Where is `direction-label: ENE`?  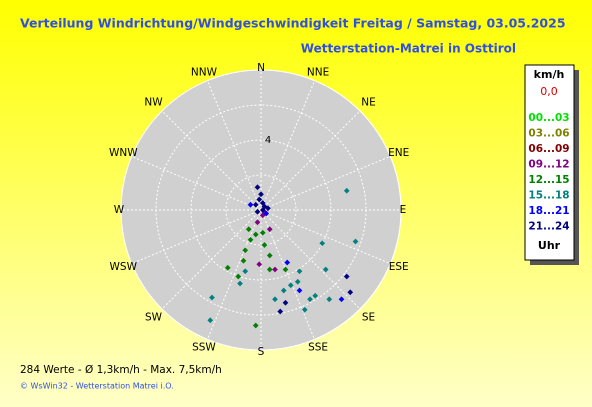
direction-label: ENE is located at coordinates (398, 153).